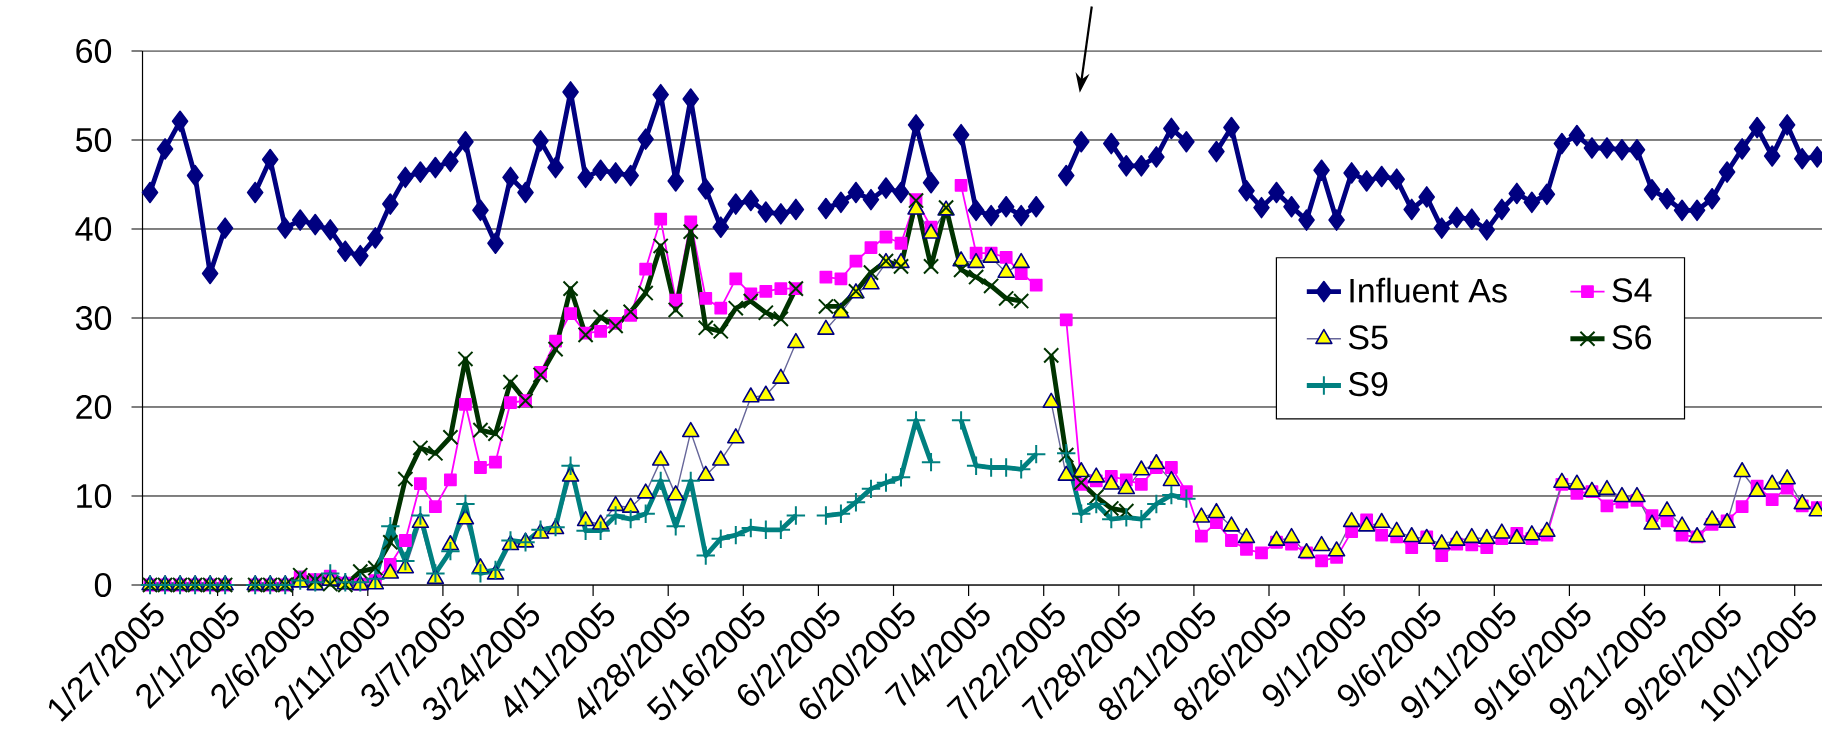 The width and height of the screenshot is (1822, 754). Describe the element at coordinates (93, 140) in the screenshot. I see `y-tick-label: 50` at that location.